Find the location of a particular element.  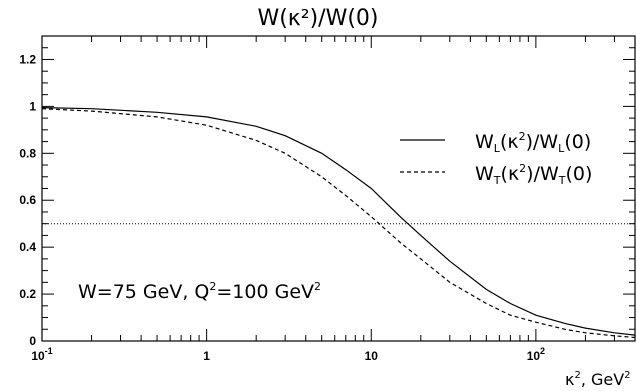

y-tick-label: 1 is located at coordinates (32, 106).